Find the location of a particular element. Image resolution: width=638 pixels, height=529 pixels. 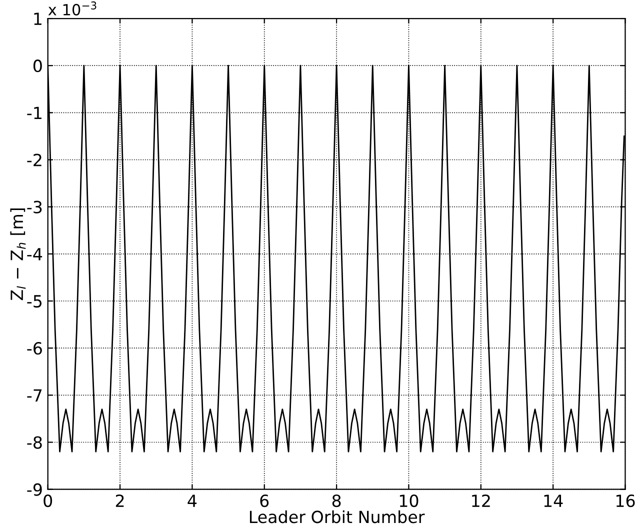

y-tick-label: -5 is located at coordinates (34, 301).